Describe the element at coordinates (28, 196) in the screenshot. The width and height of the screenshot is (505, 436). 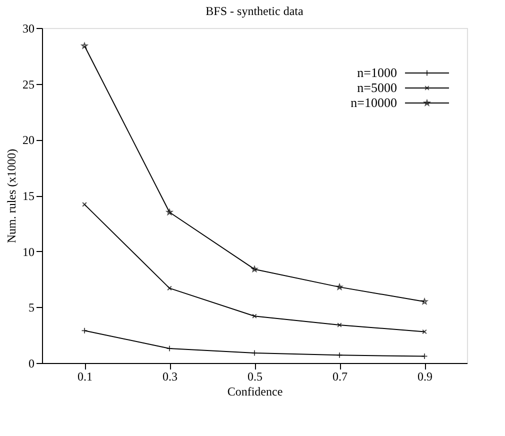
I see `y-tick-label: 15` at that location.